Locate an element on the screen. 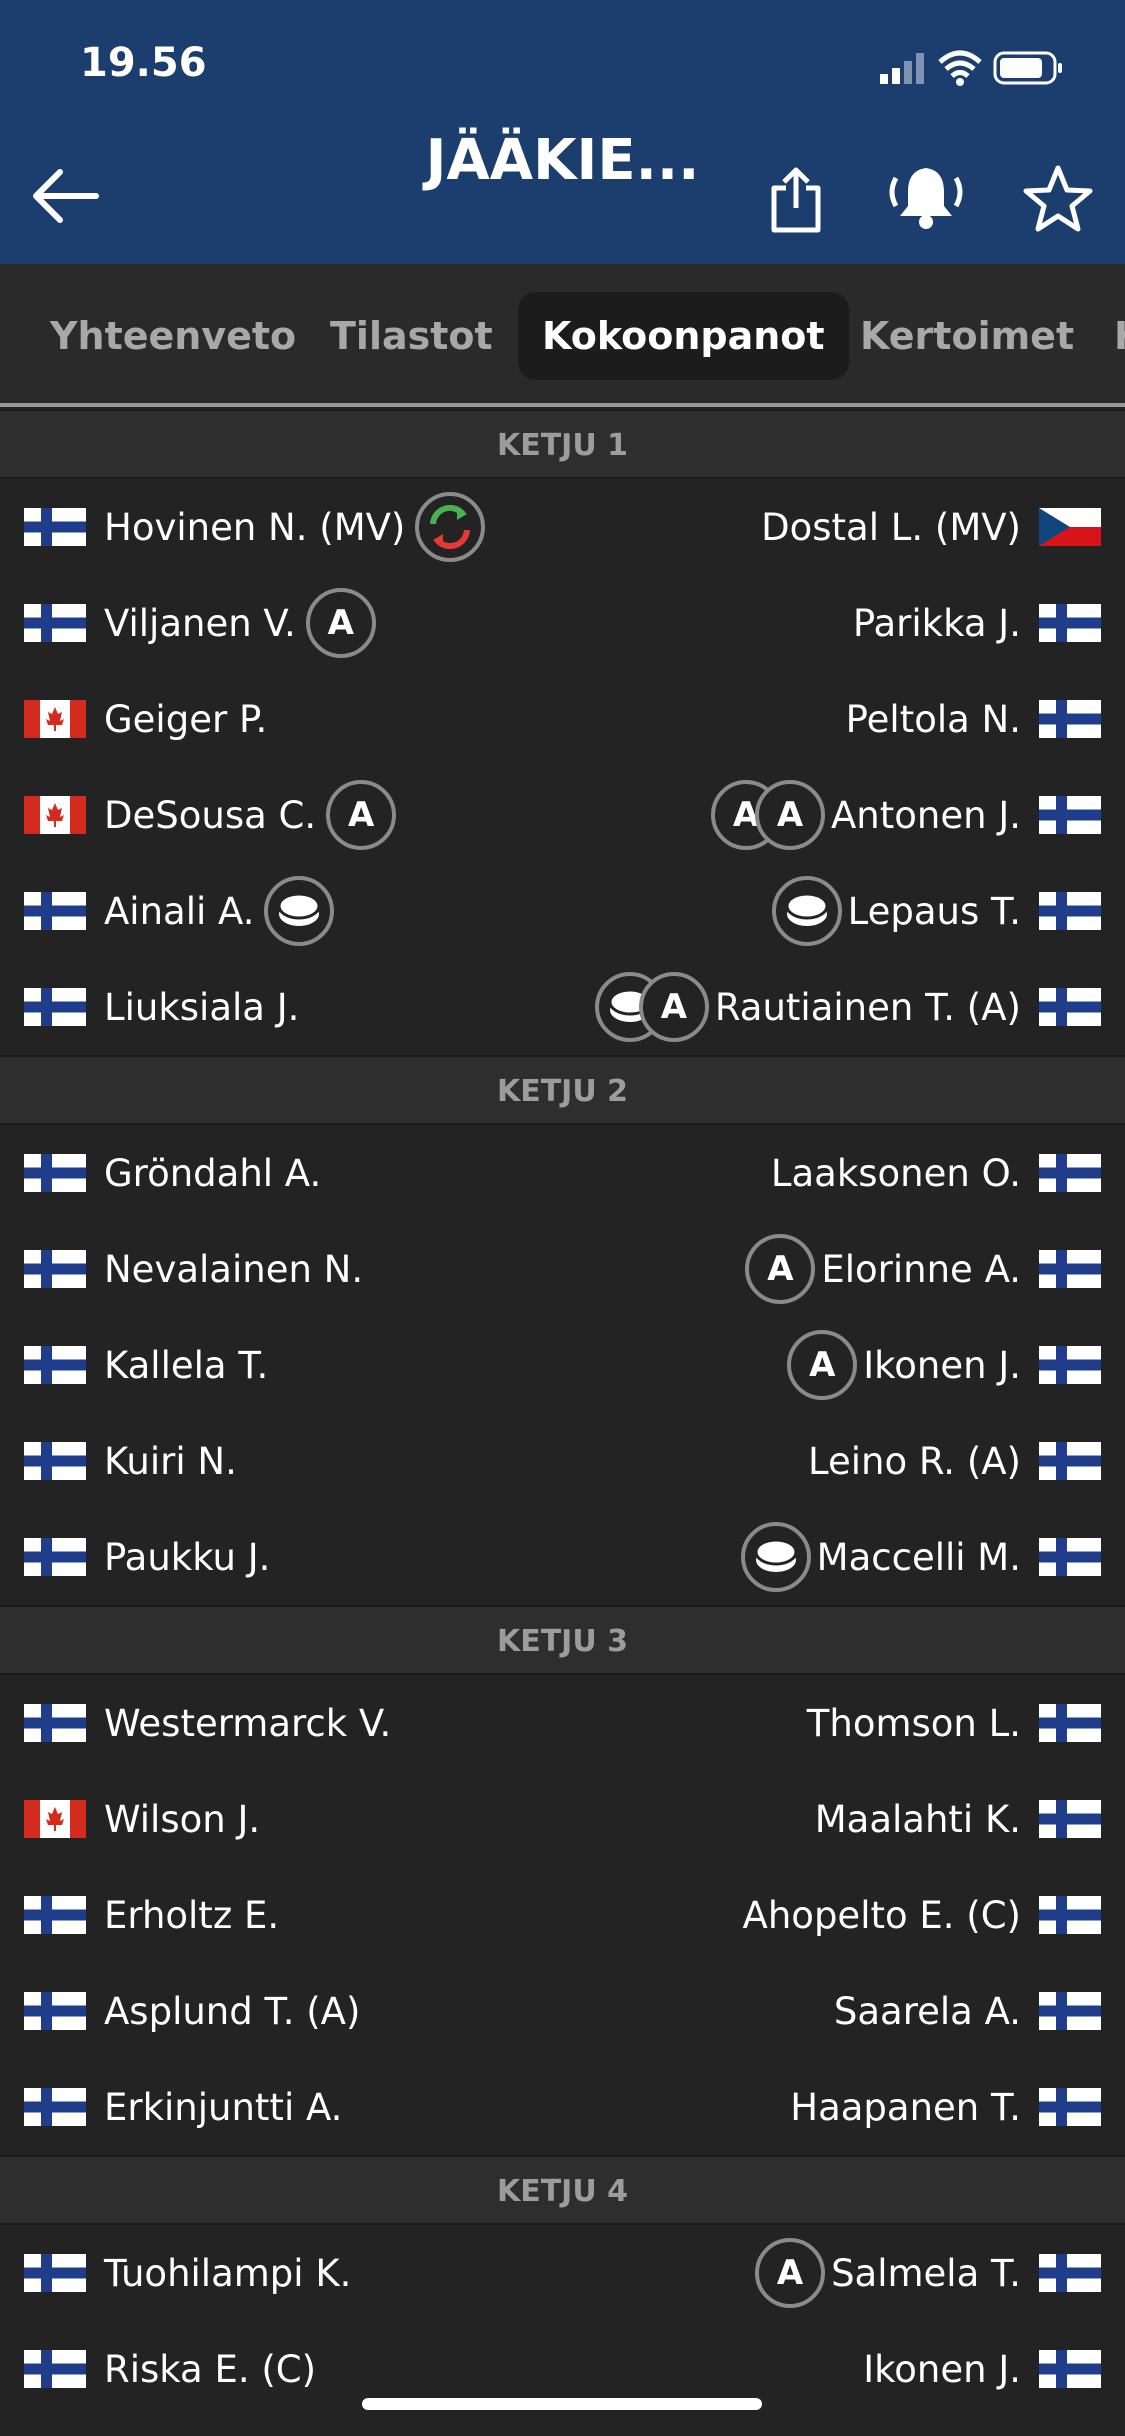  home-indicator is located at coordinates (562, 2404).